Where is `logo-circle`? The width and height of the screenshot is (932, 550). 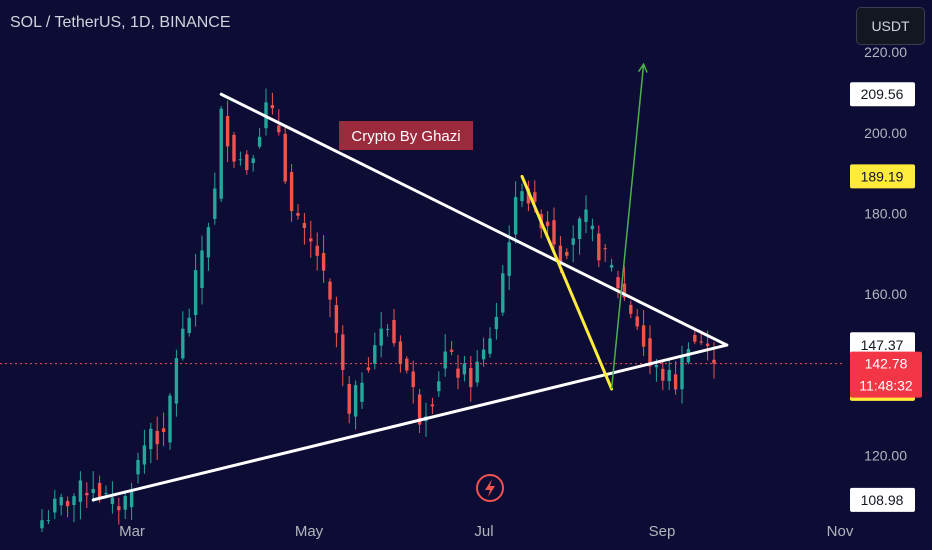 logo-circle is located at coordinates (490, 488).